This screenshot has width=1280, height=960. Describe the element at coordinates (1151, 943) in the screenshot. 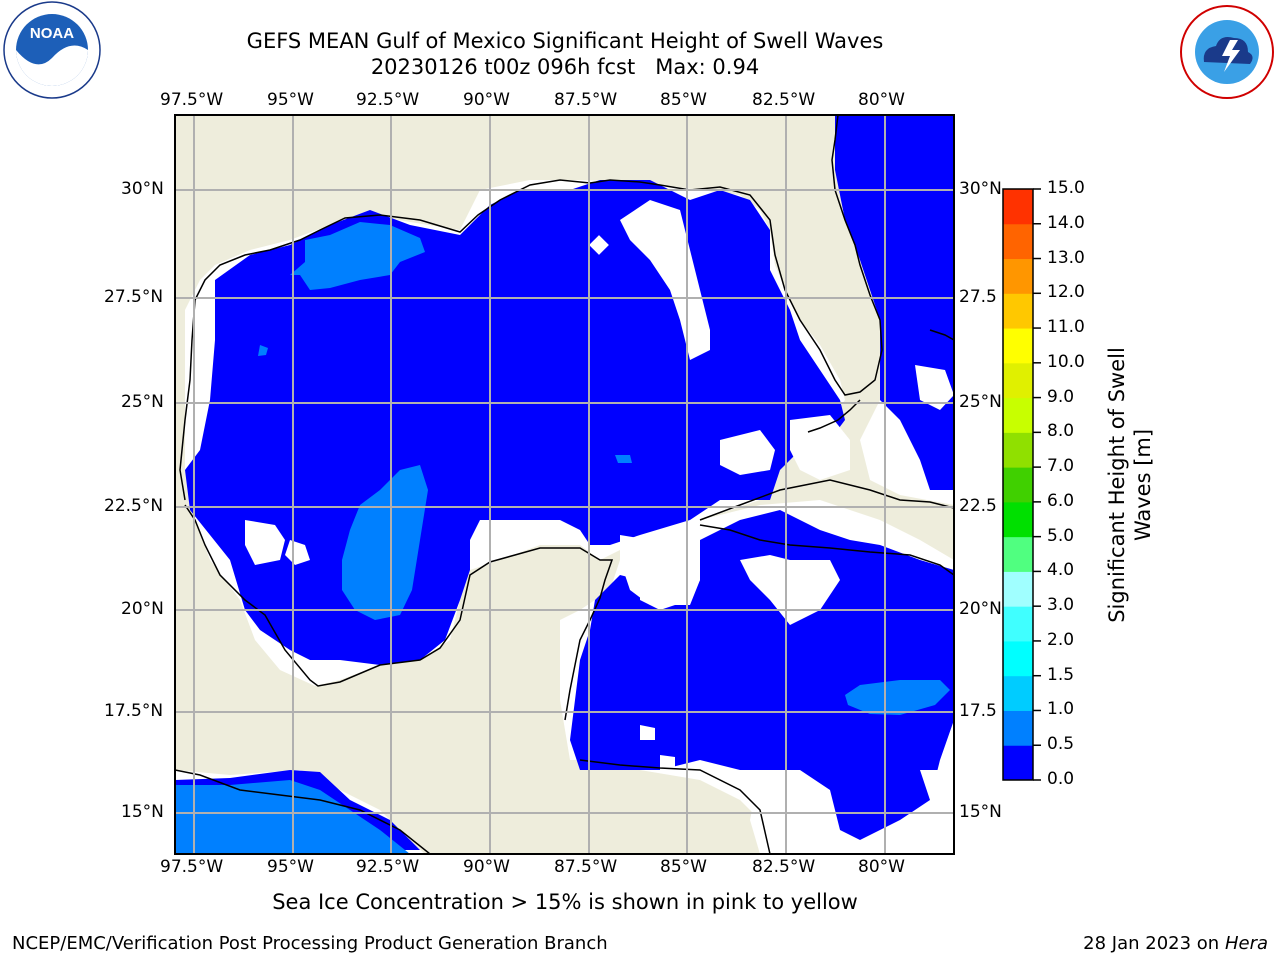

I see `date-prefix: 28 Jan 2023 on` at that location.